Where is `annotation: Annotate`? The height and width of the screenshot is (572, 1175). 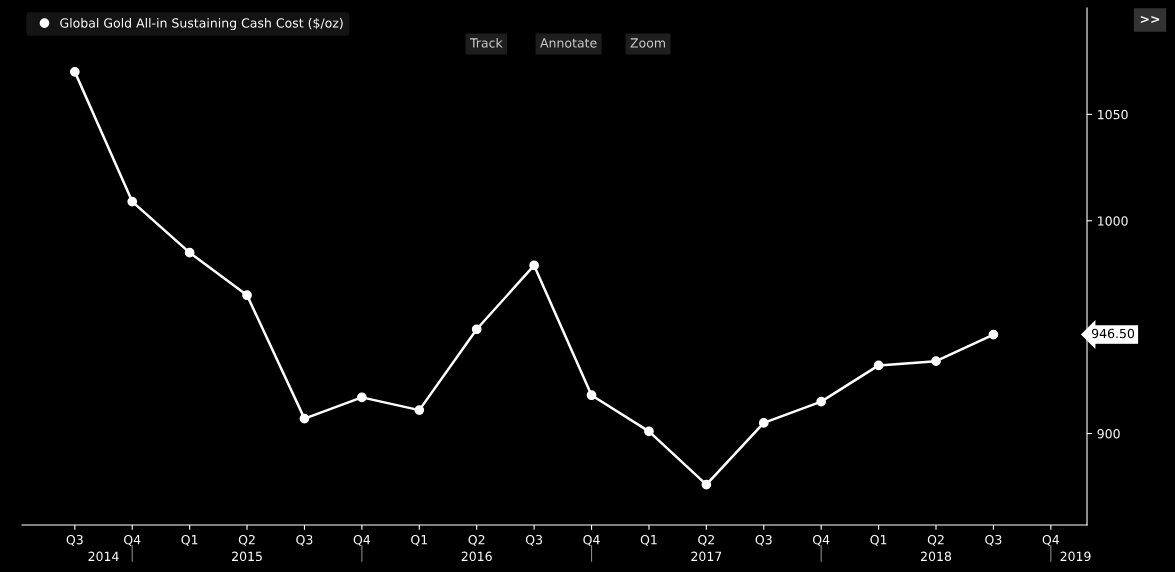
annotation: Annotate is located at coordinates (568, 43).